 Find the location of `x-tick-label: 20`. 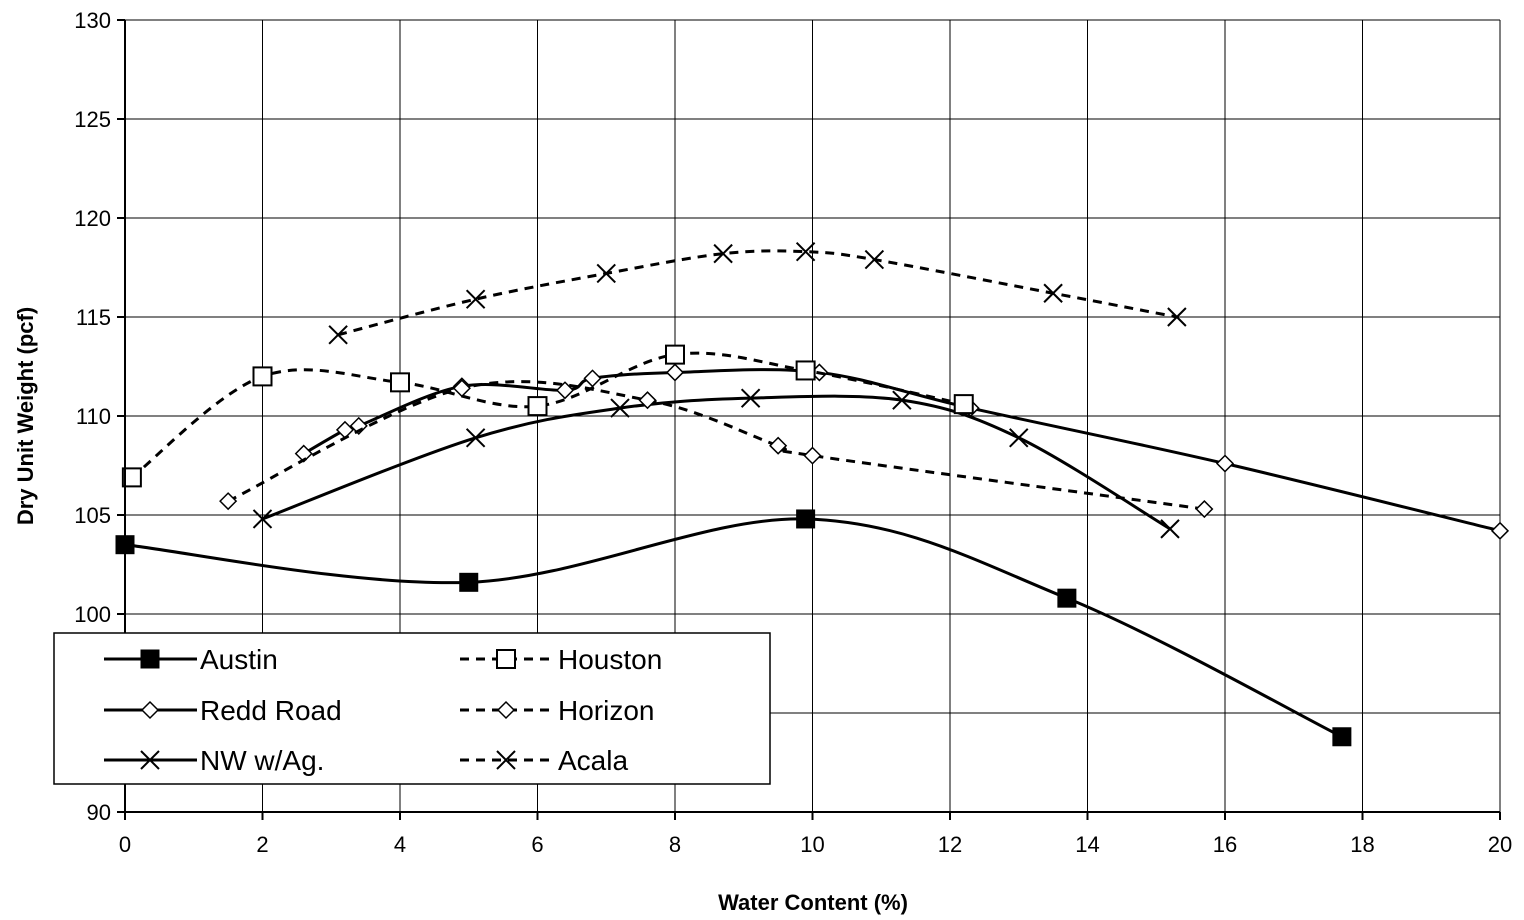

x-tick-label: 20 is located at coordinates (1500, 844).